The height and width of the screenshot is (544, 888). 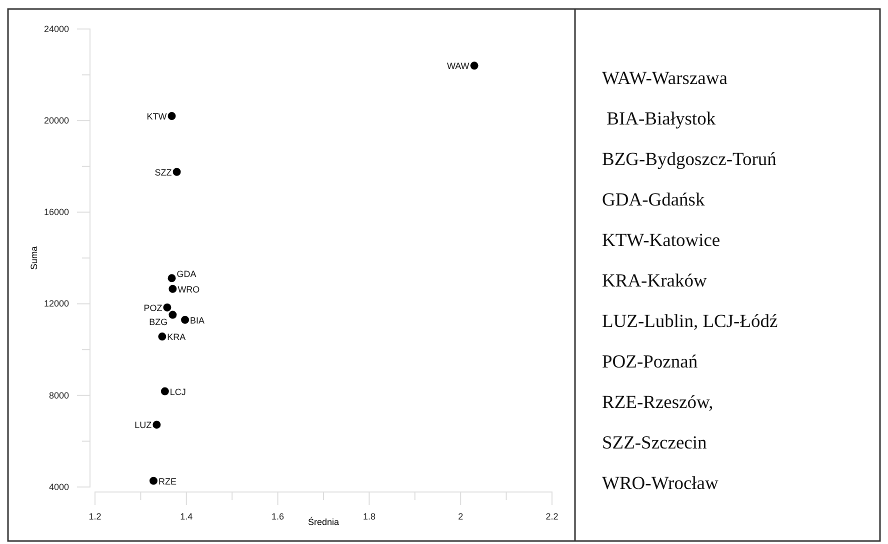 What do you see at coordinates (661, 241) in the screenshot?
I see `text: KTW-Katowice` at bounding box center [661, 241].